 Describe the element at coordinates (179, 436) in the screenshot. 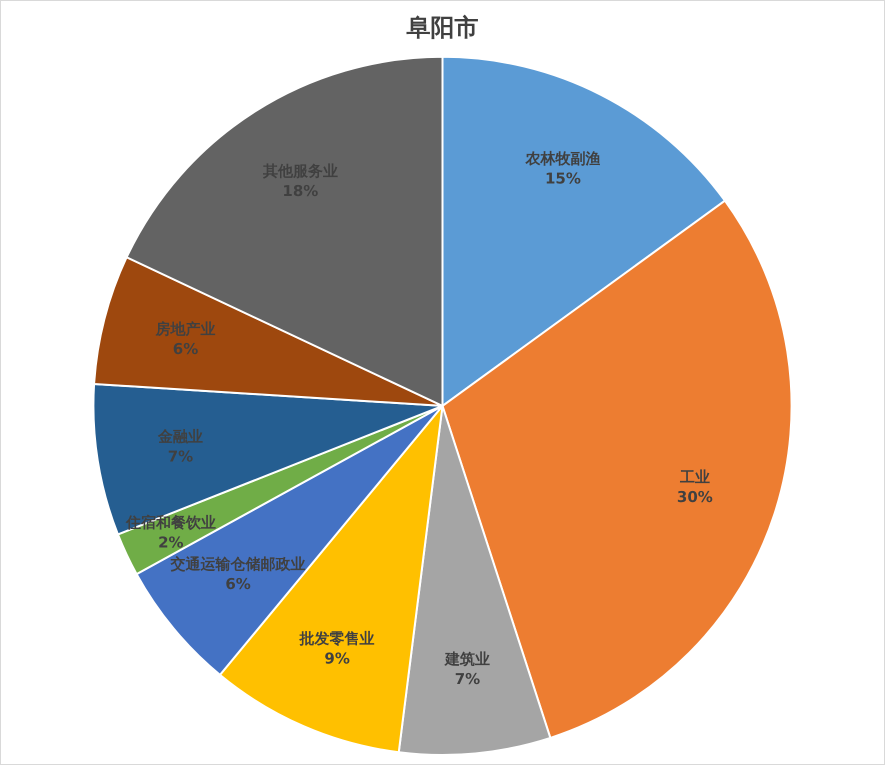

I see `slice-label: 金融业` at that location.